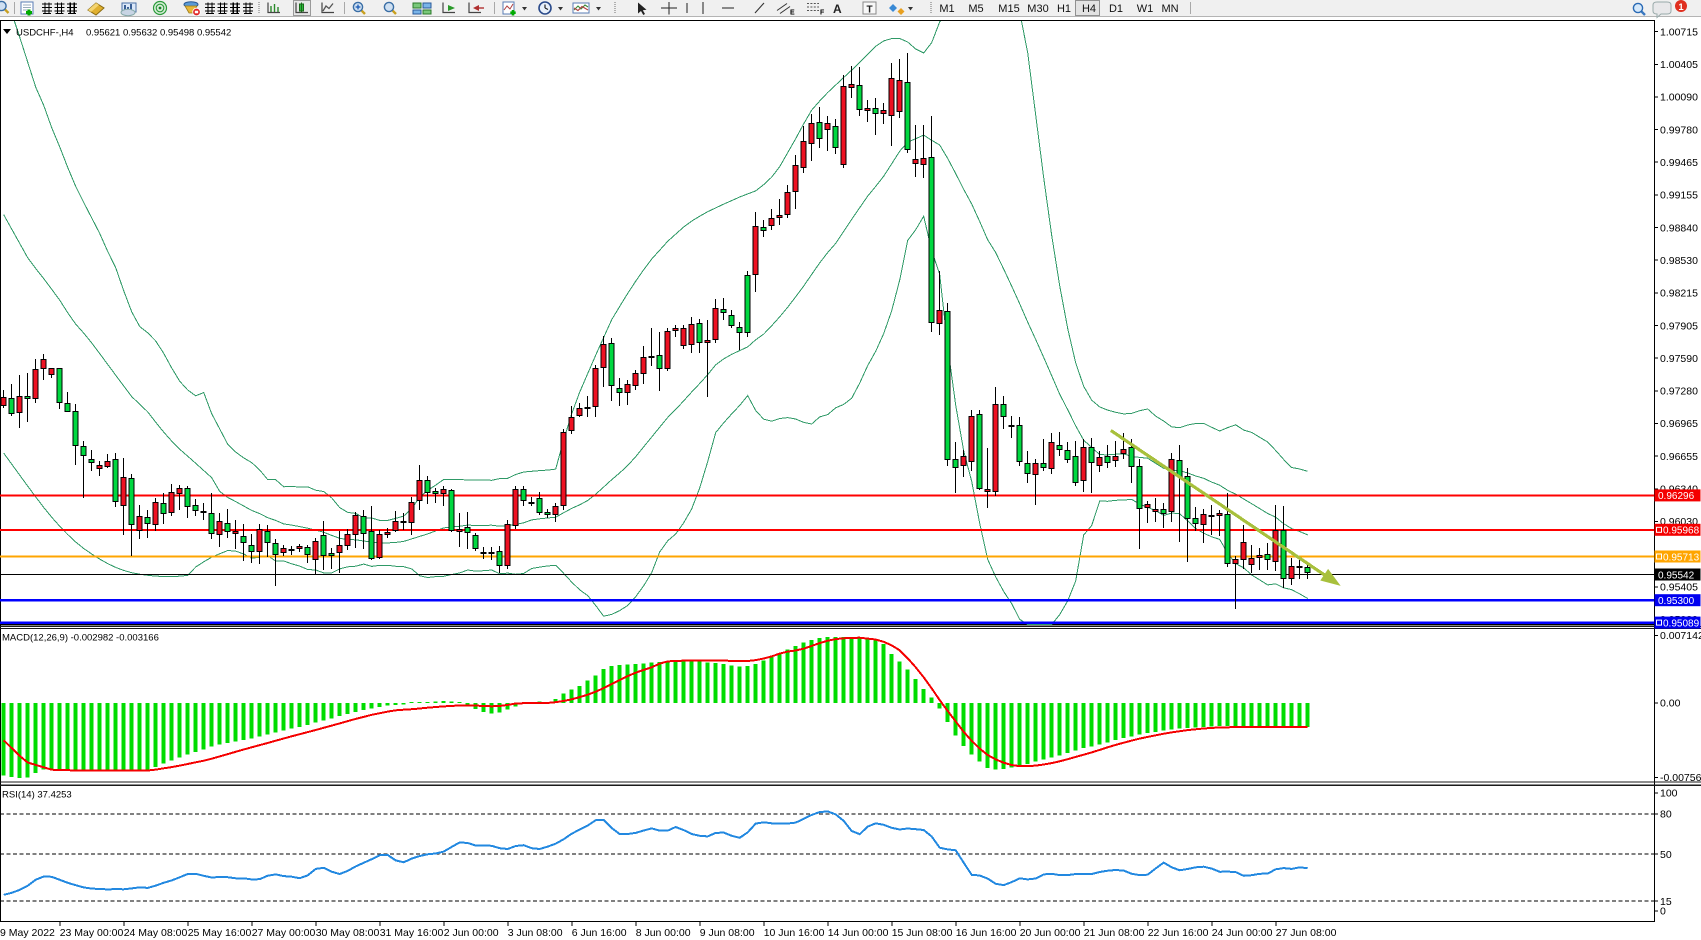 The image size is (1701, 940). Describe the element at coordinates (1679, 424) in the screenshot. I see `svg-text: 0.96965` at that location.